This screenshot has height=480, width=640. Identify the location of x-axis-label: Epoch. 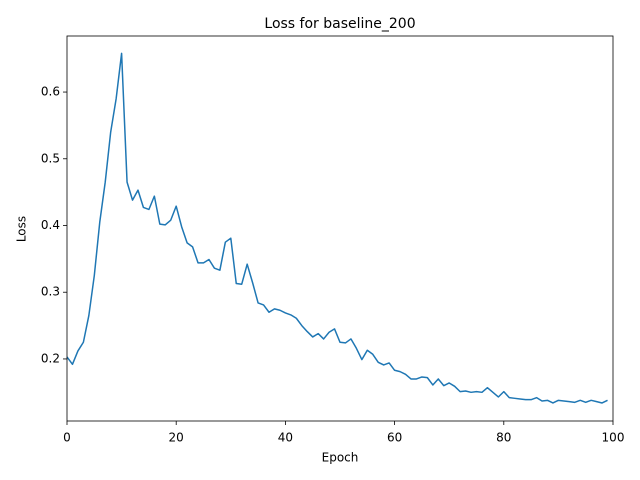
(340, 458).